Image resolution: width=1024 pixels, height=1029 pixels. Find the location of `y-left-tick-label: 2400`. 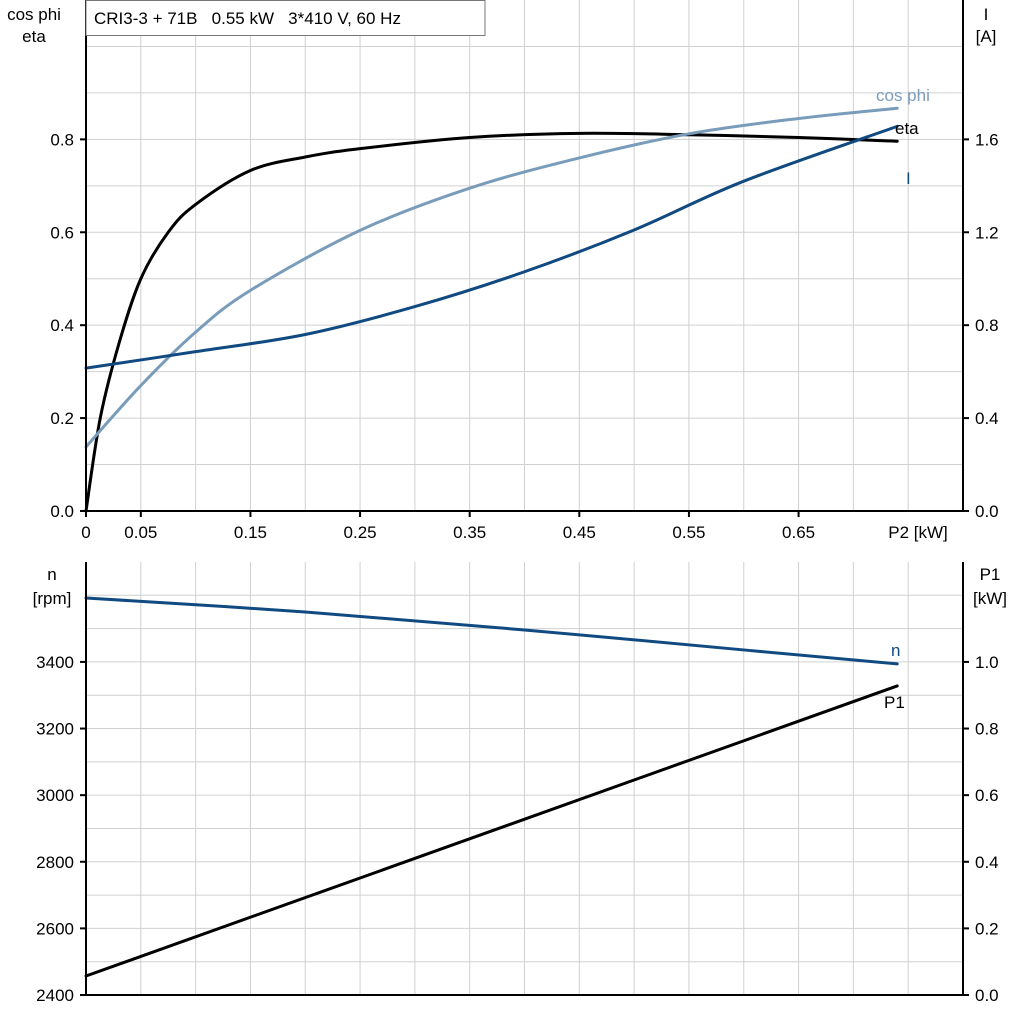

y-left-tick-label: 2400 is located at coordinates (55, 995).